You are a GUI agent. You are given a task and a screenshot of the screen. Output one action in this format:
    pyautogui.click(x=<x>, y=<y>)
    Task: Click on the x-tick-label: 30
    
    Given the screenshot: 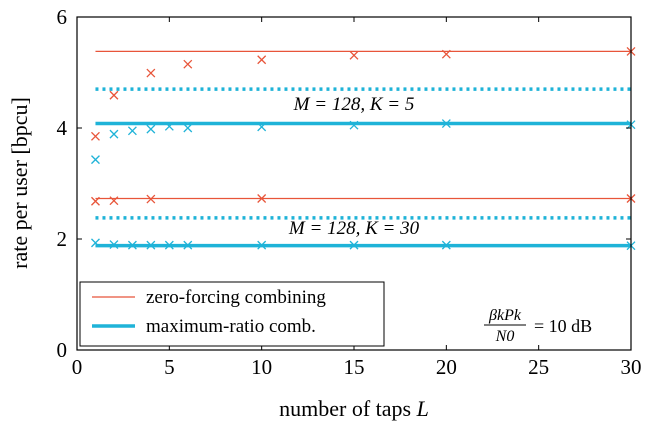 What is the action you would take?
    pyautogui.click(x=631, y=367)
    